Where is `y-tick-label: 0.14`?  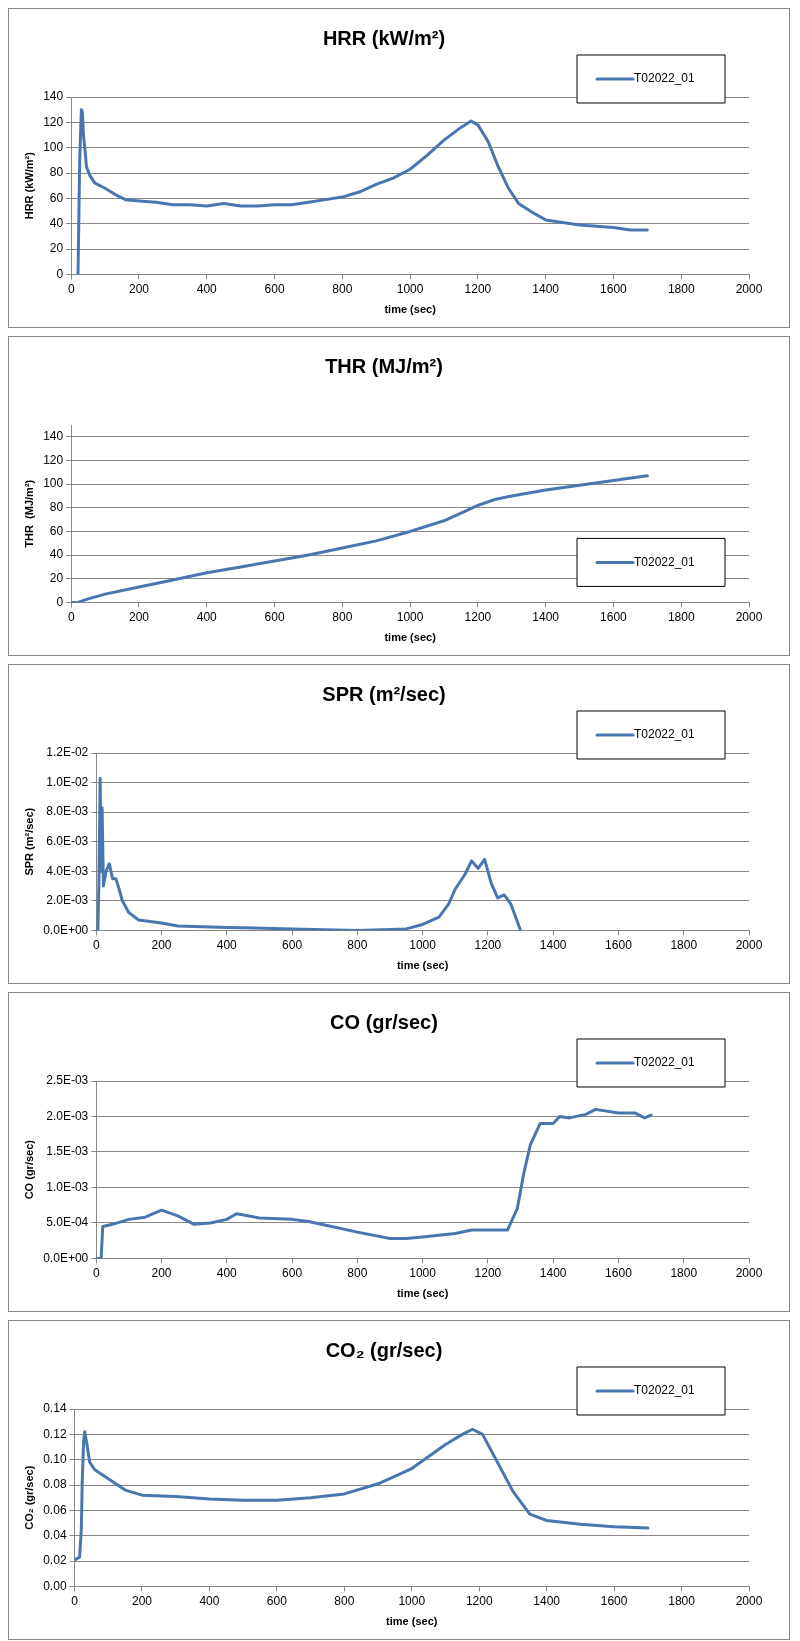
y-tick-label: 0.14 is located at coordinates (55, 1408).